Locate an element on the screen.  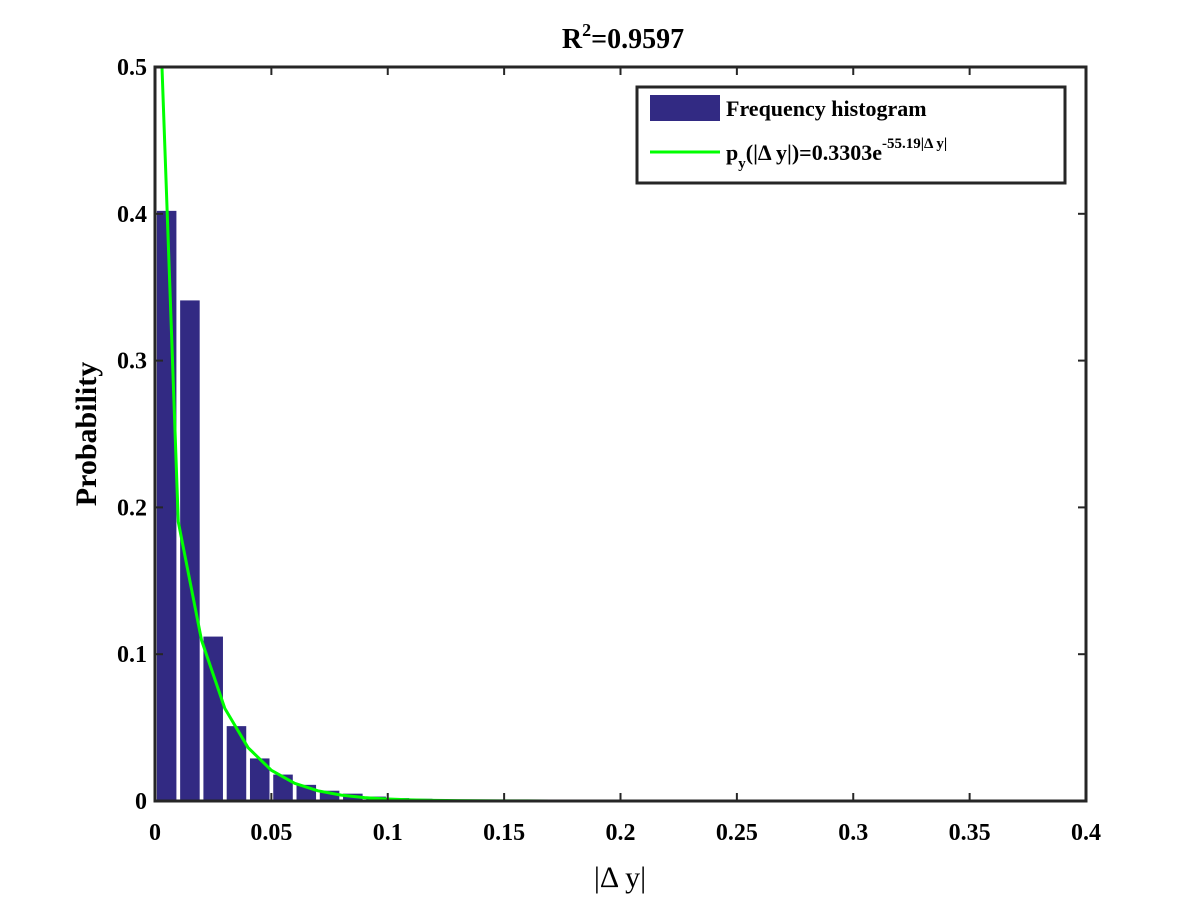
legend-histogram-label: Frequency histogram is located at coordinates (826, 108).